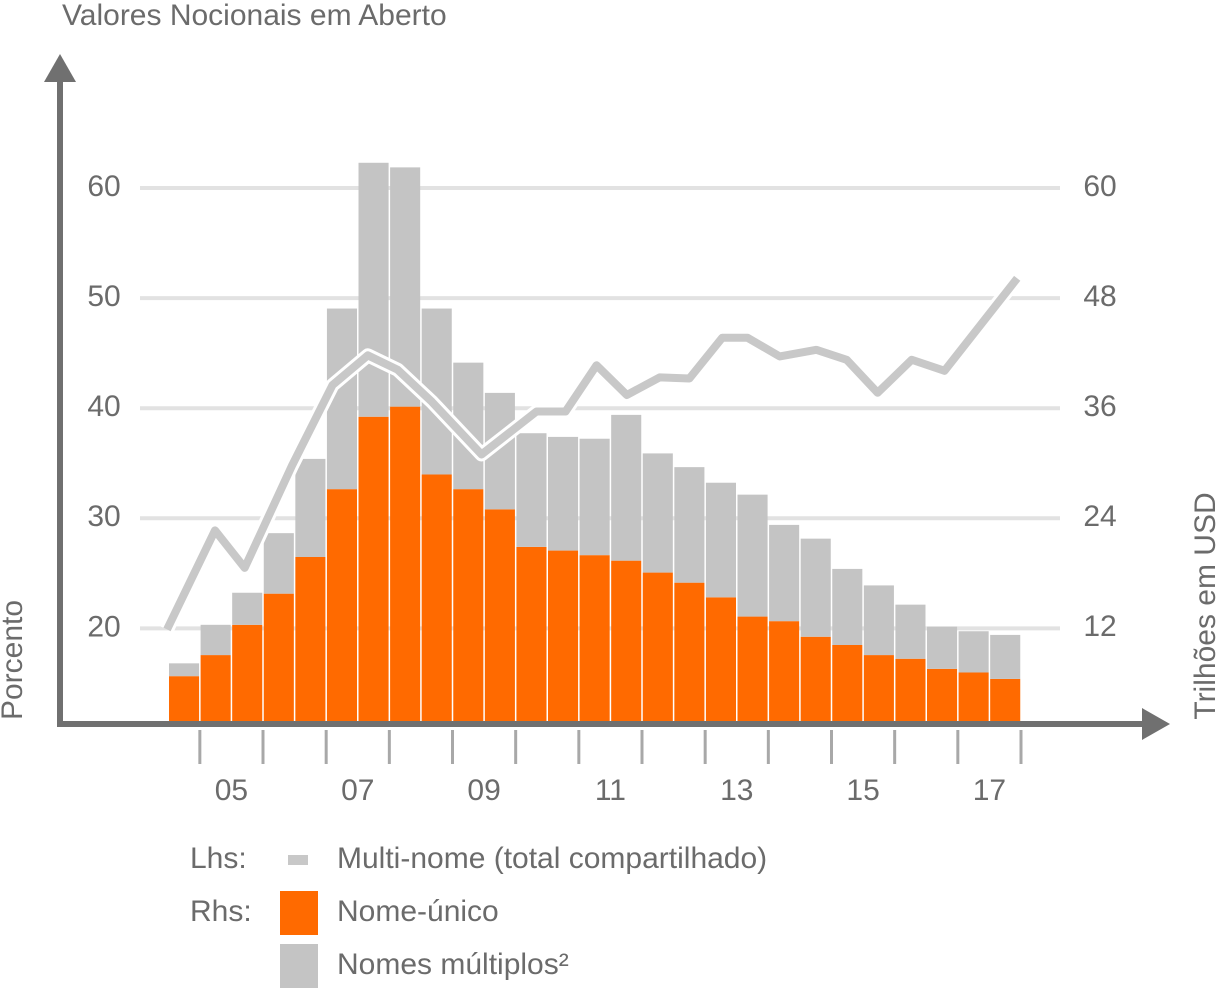 The width and height of the screenshot is (1222, 988). What do you see at coordinates (862, 790) in the screenshot?
I see `x-tick-label: 15` at bounding box center [862, 790].